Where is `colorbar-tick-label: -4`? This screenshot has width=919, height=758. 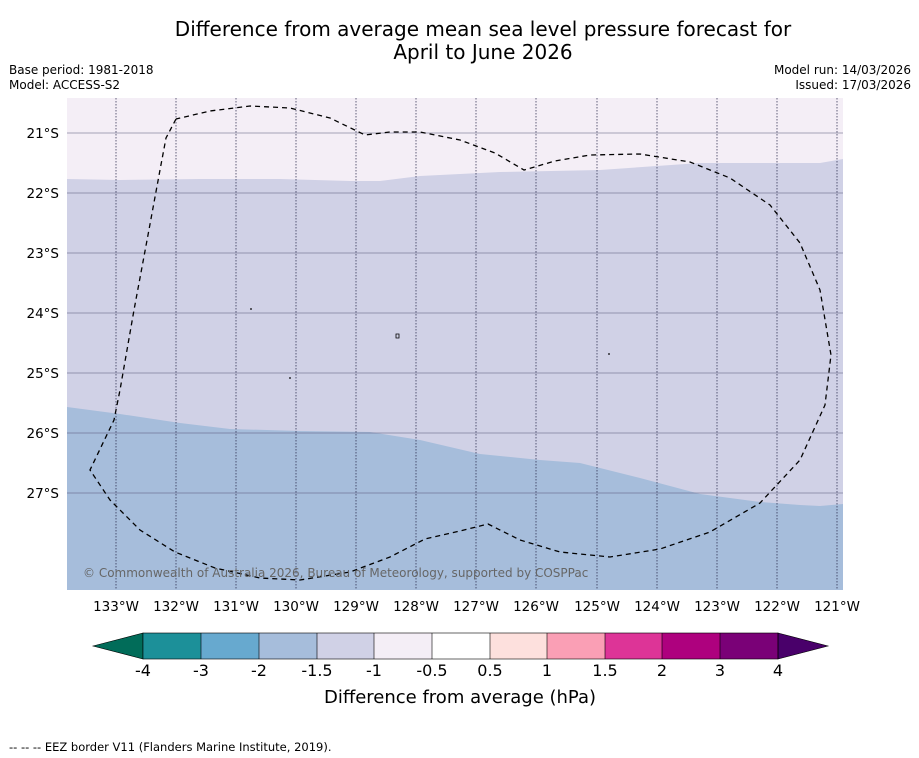 colorbar-tick-label: -4 is located at coordinates (143, 670).